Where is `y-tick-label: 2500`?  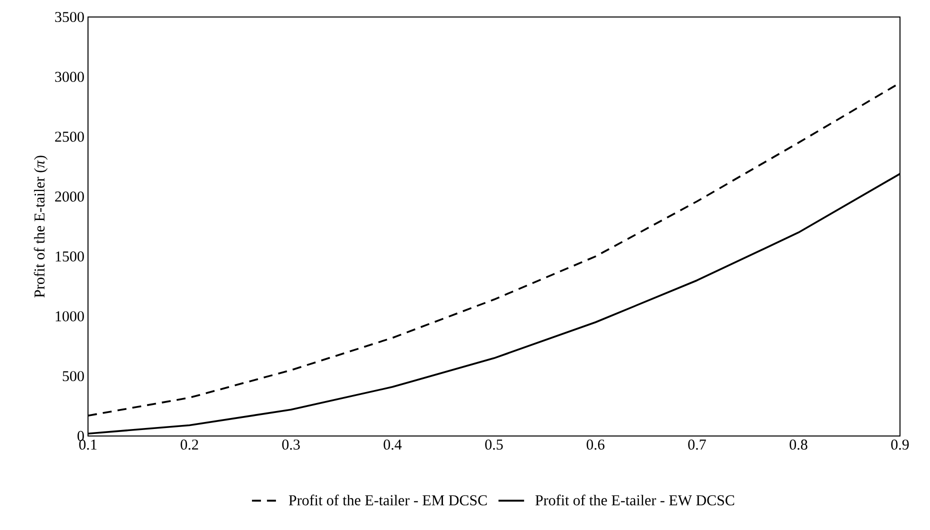 y-tick-label: 2500 is located at coordinates (69, 137).